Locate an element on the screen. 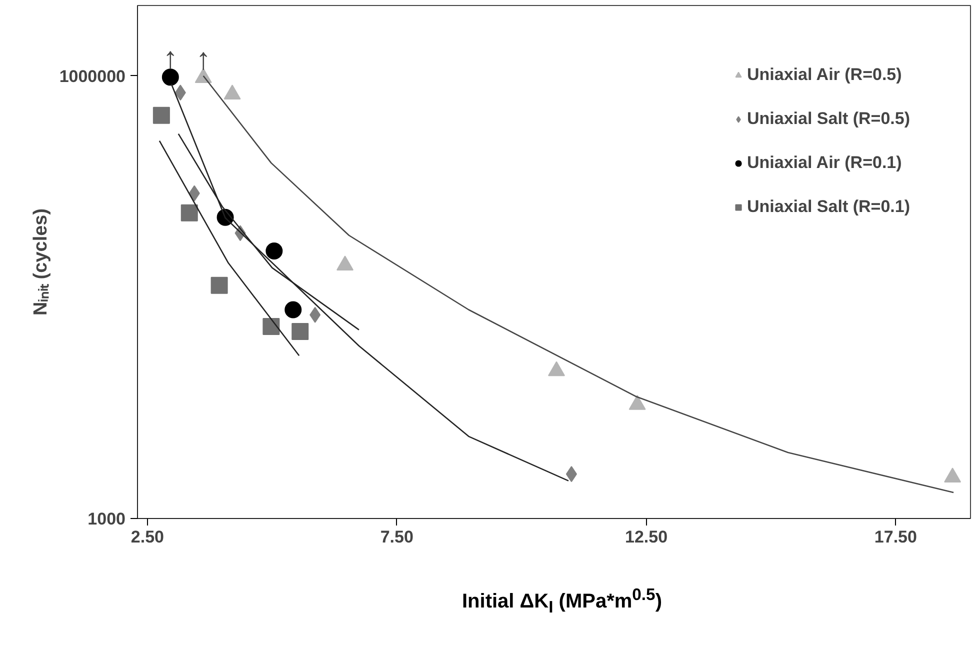  x-axis-title: Initial ΔK$_{I}$ (MPa*m$^{0.5}$) is located at coordinates (562, 601).